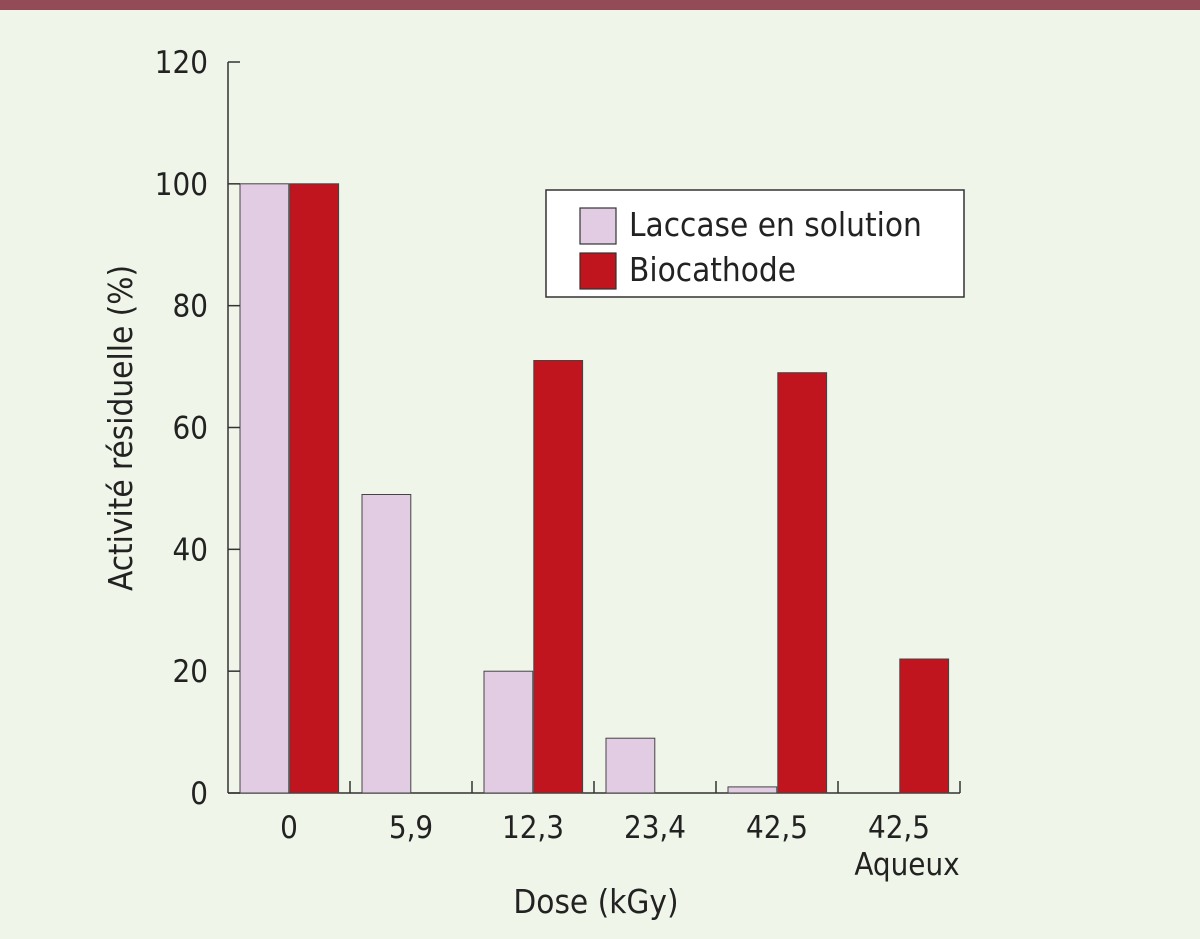 The width and height of the screenshot is (1200, 939). I want to click on y-tick-label: 40, so click(190, 550).